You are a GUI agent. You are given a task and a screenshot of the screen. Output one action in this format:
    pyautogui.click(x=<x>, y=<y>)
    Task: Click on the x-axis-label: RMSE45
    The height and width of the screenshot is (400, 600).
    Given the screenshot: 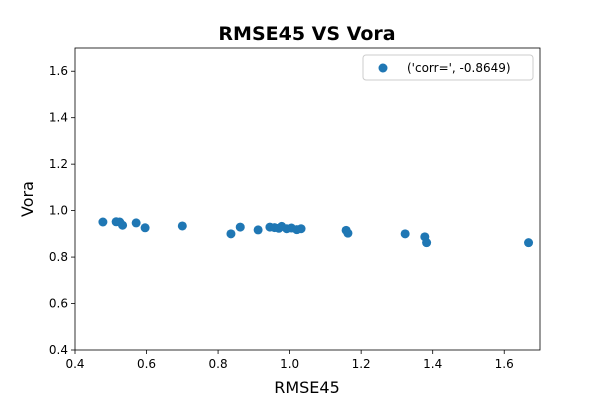 What is the action you would take?
    pyautogui.click(x=307, y=387)
    